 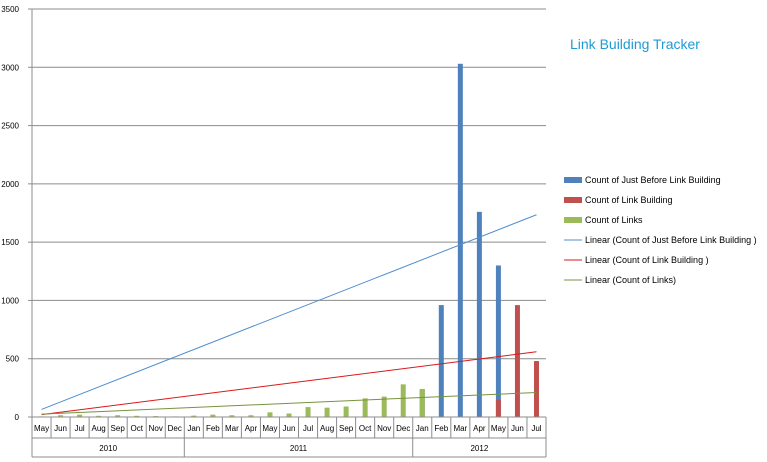 I want to click on legend-label: Linear (Count of Links), so click(x=631, y=280).